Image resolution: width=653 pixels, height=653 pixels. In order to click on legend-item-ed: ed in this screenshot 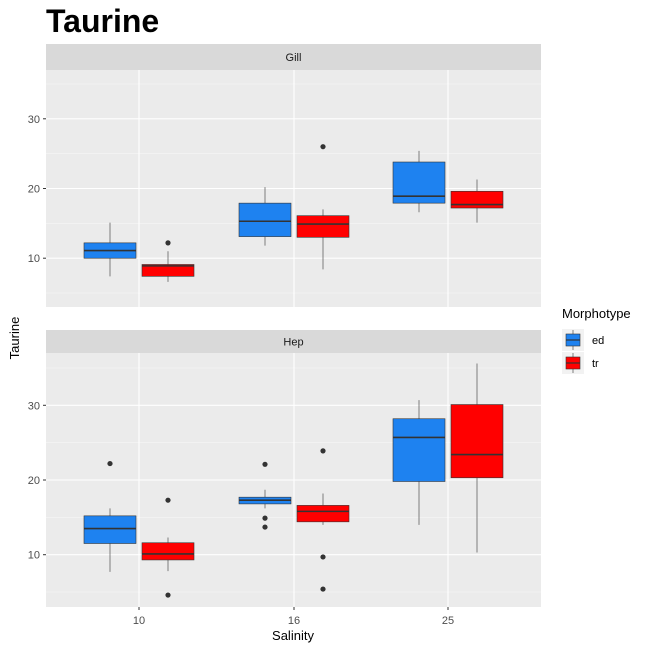, I will do `click(583, 340)`.